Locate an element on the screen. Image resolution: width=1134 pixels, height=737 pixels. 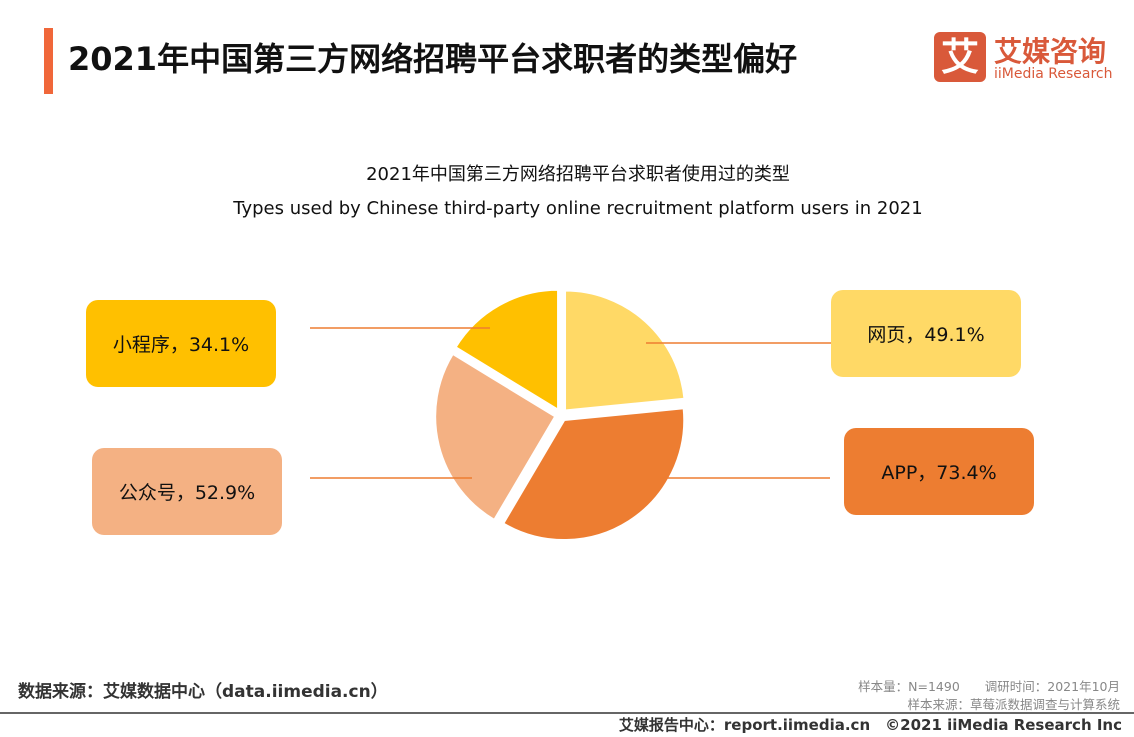
sample-source: 样本来源：草莓派数据调查与计算系统 is located at coordinates (1013, 704).